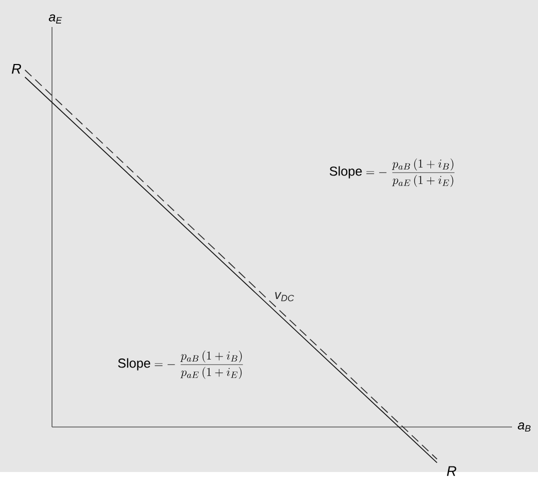 The width and height of the screenshot is (538, 479). What do you see at coordinates (17, 69) in the screenshot?
I see `series-label: R` at bounding box center [17, 69].